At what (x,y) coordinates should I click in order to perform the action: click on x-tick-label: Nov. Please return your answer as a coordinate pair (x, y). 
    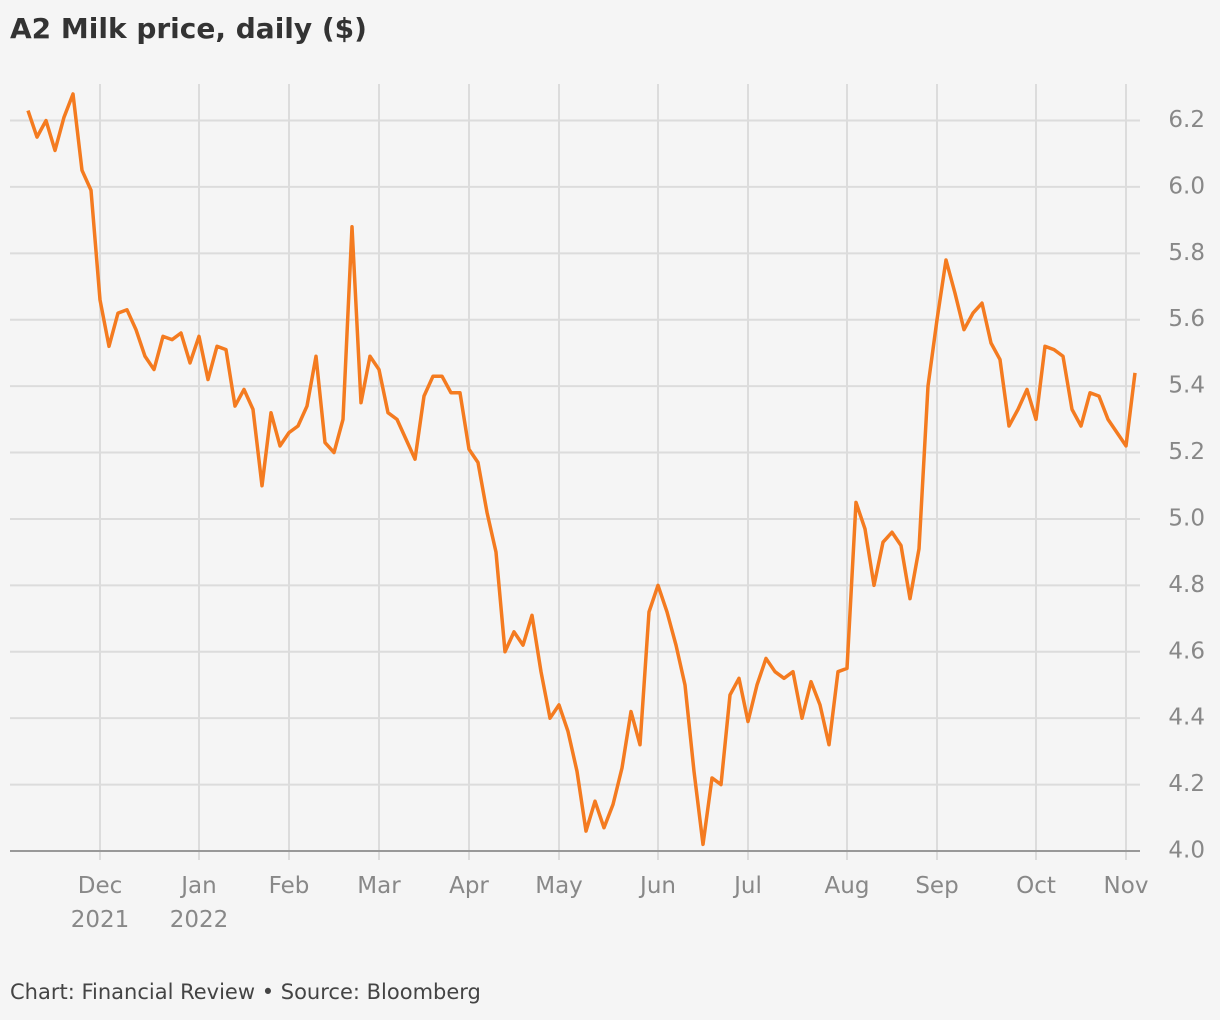
    Looking at the image, I should click on (1126, 886).